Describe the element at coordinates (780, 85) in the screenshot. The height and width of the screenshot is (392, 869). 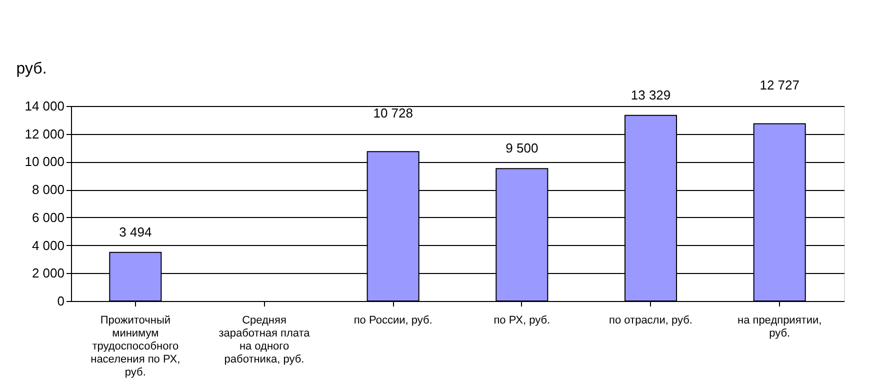
I see `data-label: 12 727` at that location.